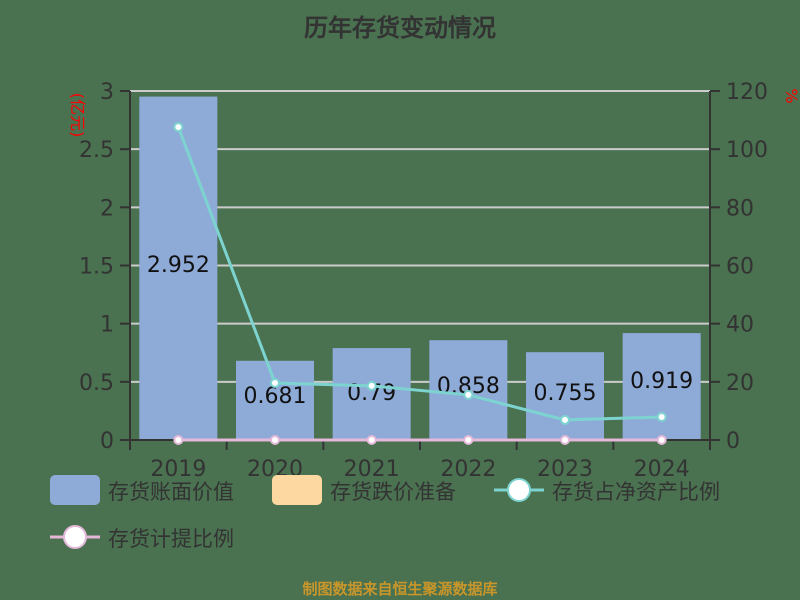 The width and height of the screenshot is (800, 600). Describe the element at coordinates (107, 208) in the screenshot. I see `left-axis-label: 2` at that location.